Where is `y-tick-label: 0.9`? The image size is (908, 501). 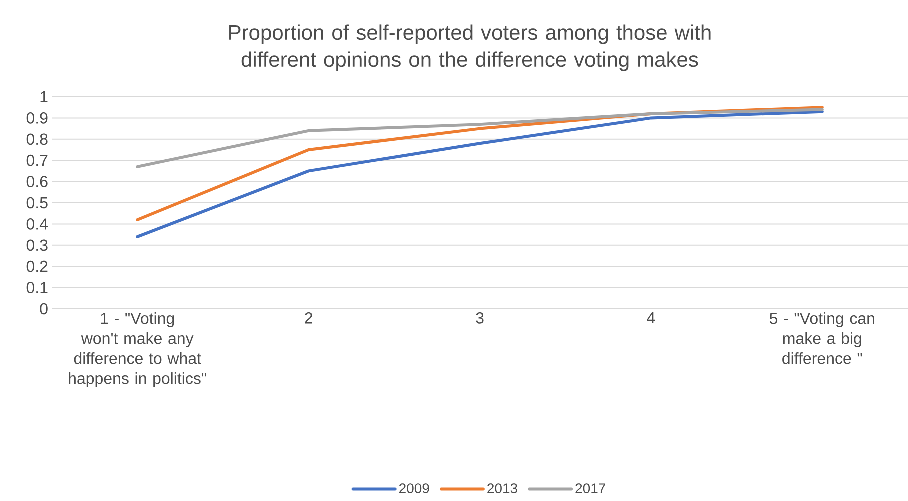 y-tick-label: 0.9 is located at coordinates (37, 118).